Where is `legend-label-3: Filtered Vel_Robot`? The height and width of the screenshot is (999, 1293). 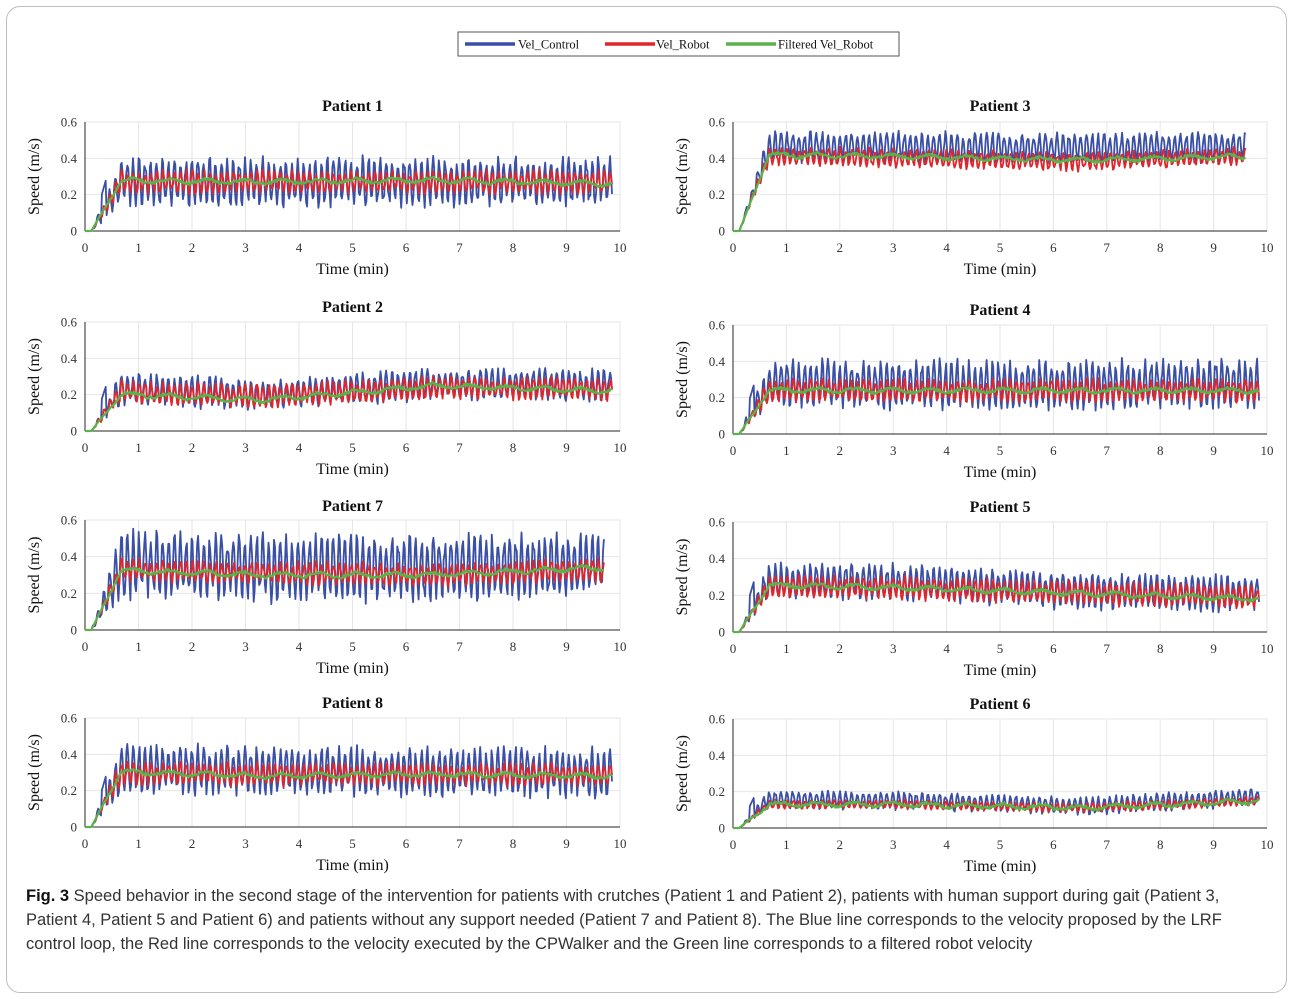 legend-label-3: Filtered Vel_Robot is located at coordinates (826, 45).